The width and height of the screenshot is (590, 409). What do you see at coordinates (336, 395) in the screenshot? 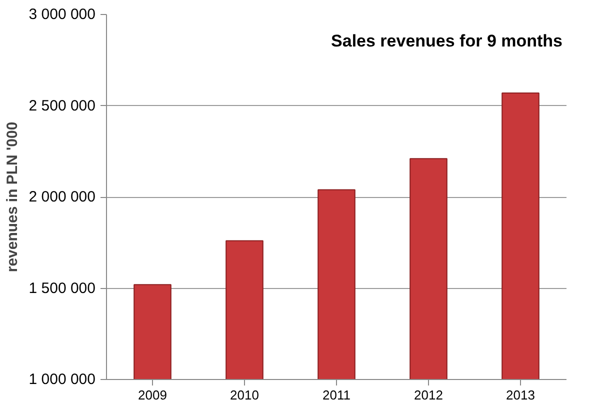
I see `x-tick-label: 2011` at bounding box center [336, 395].